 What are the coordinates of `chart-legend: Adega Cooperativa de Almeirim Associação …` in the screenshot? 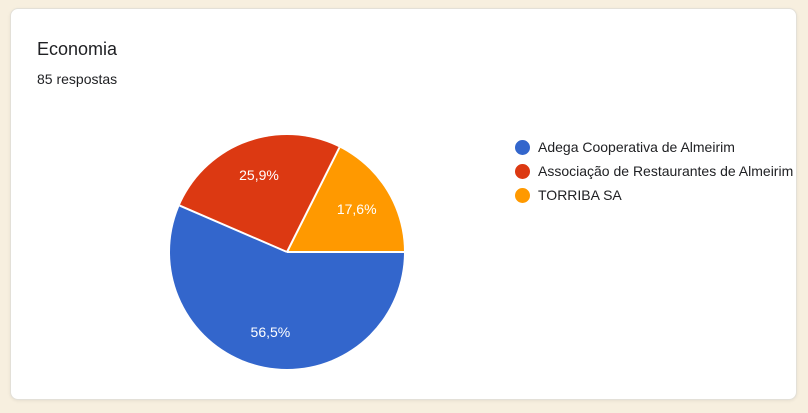 It's located at (657, 173).